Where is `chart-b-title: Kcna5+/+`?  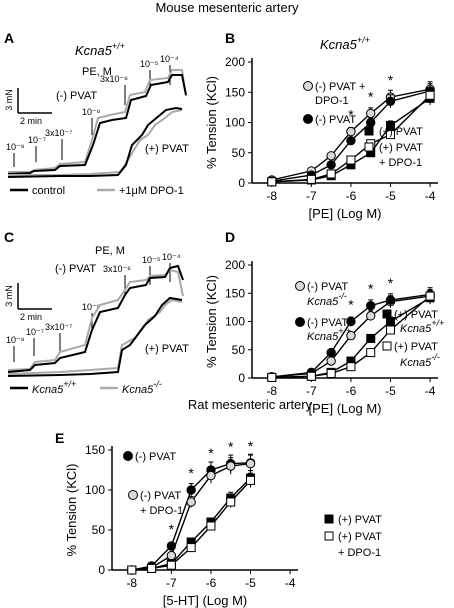 chart-b-title: Kcna5+/+ is located at coordinates (345, 43).